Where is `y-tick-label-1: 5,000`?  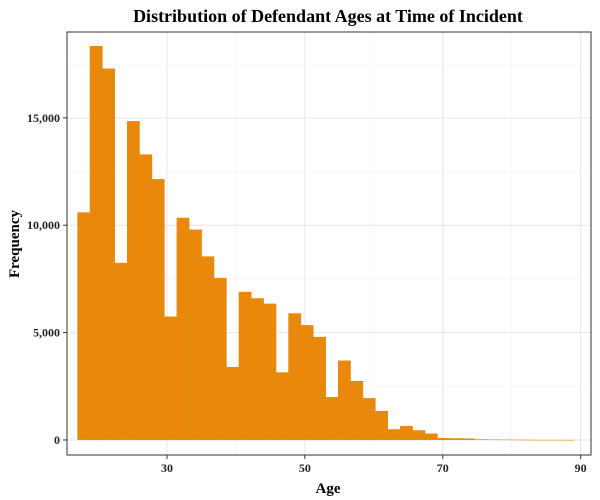
y-tick-label-1: 5,000 is located at coordinates (46, 333).